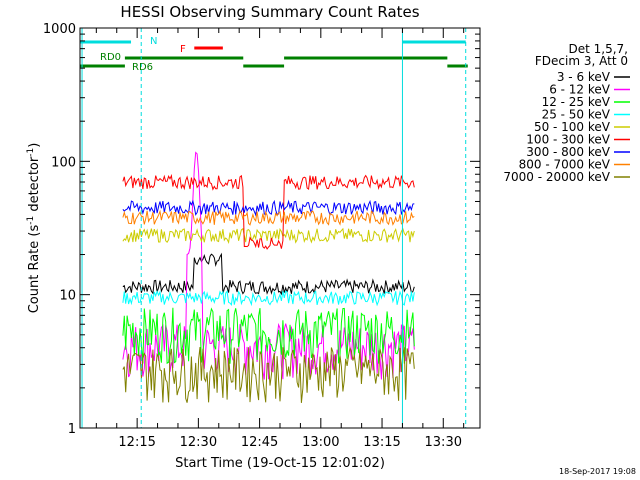  I want to click on legend-label: 6 - 12 keV, so click(580, 90).